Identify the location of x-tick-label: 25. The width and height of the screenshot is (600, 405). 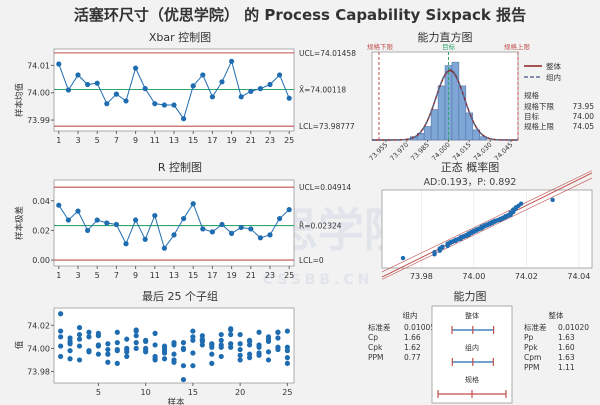
(287, 392).